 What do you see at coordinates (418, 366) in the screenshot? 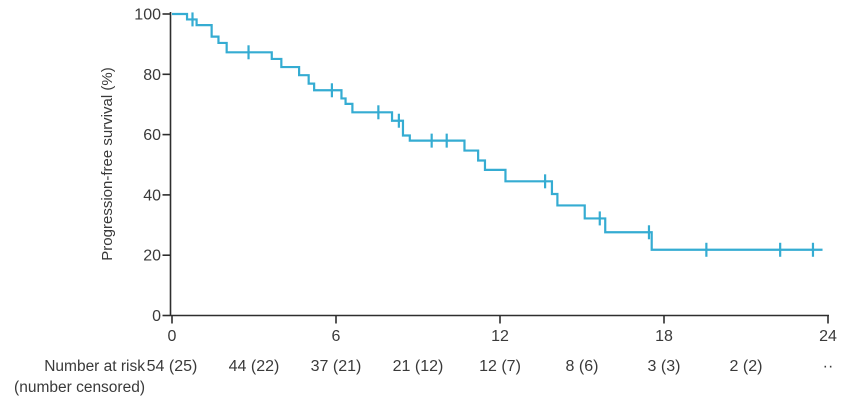
I see `risk-value: 21 (12)` at bounding box center [418, 366].